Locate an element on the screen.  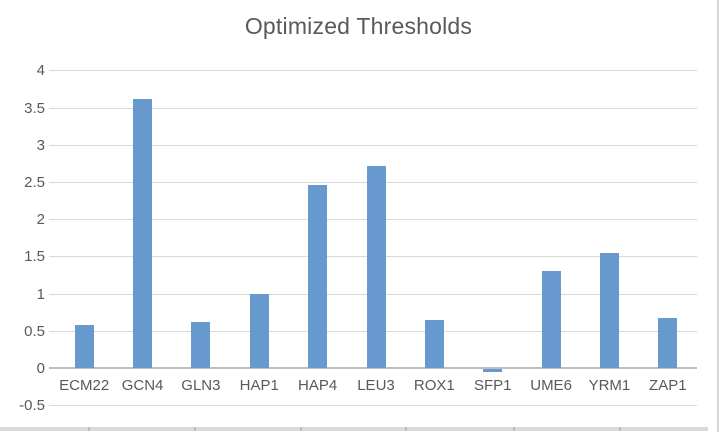
x-axis-category-label: ECM22 is located at coordinates (84, 385).